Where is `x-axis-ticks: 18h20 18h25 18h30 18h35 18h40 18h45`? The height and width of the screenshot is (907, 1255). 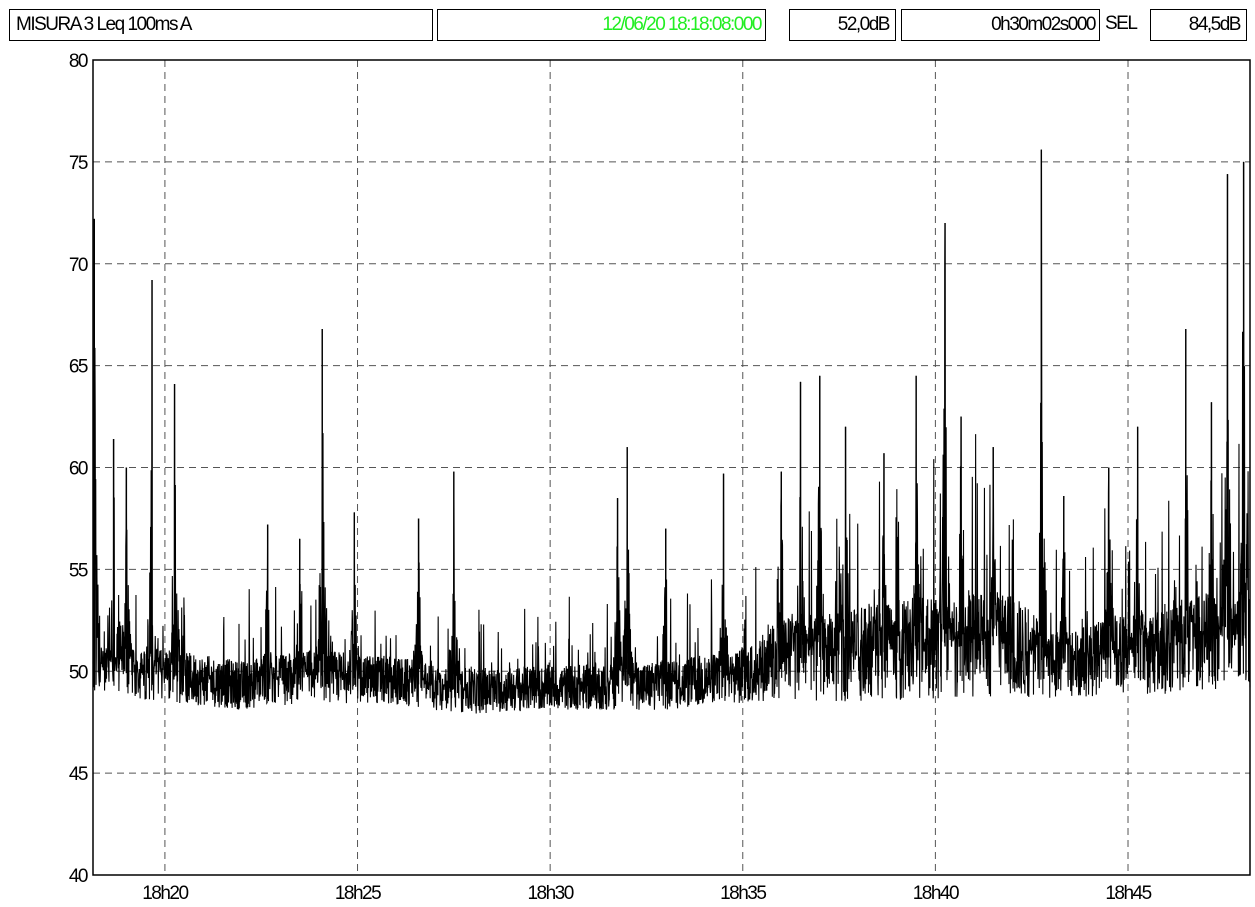
x-axis-ticks: 18h20 18h25 18h30 18h35 18h40 18h45 is located at coordinates (647, 893).